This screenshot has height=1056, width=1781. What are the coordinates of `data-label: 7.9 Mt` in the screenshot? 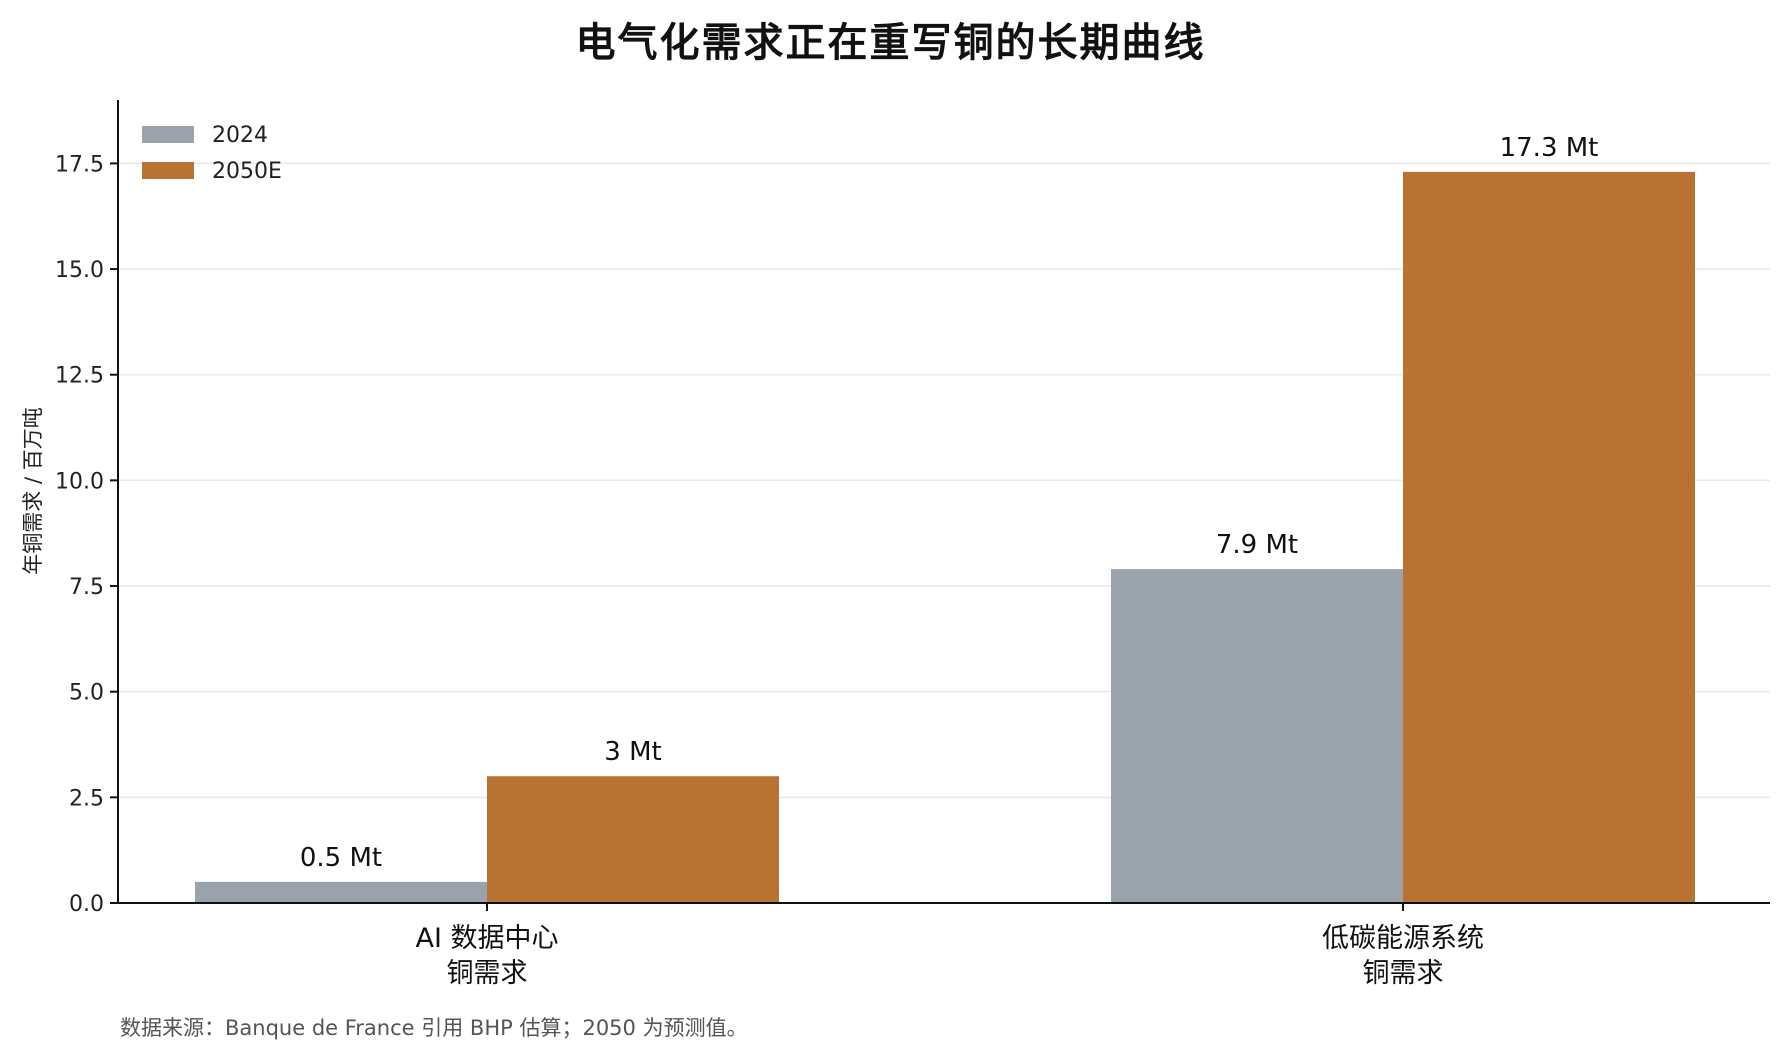 It's located at (1257, 545).